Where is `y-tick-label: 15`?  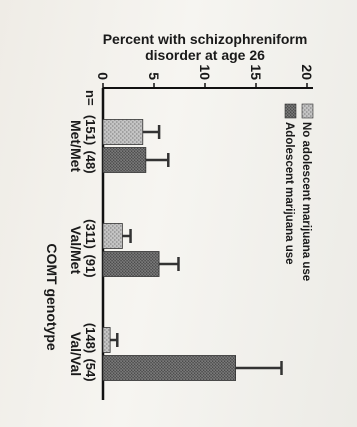 y-tick-label: 15 is located at coordinates (256, 72).